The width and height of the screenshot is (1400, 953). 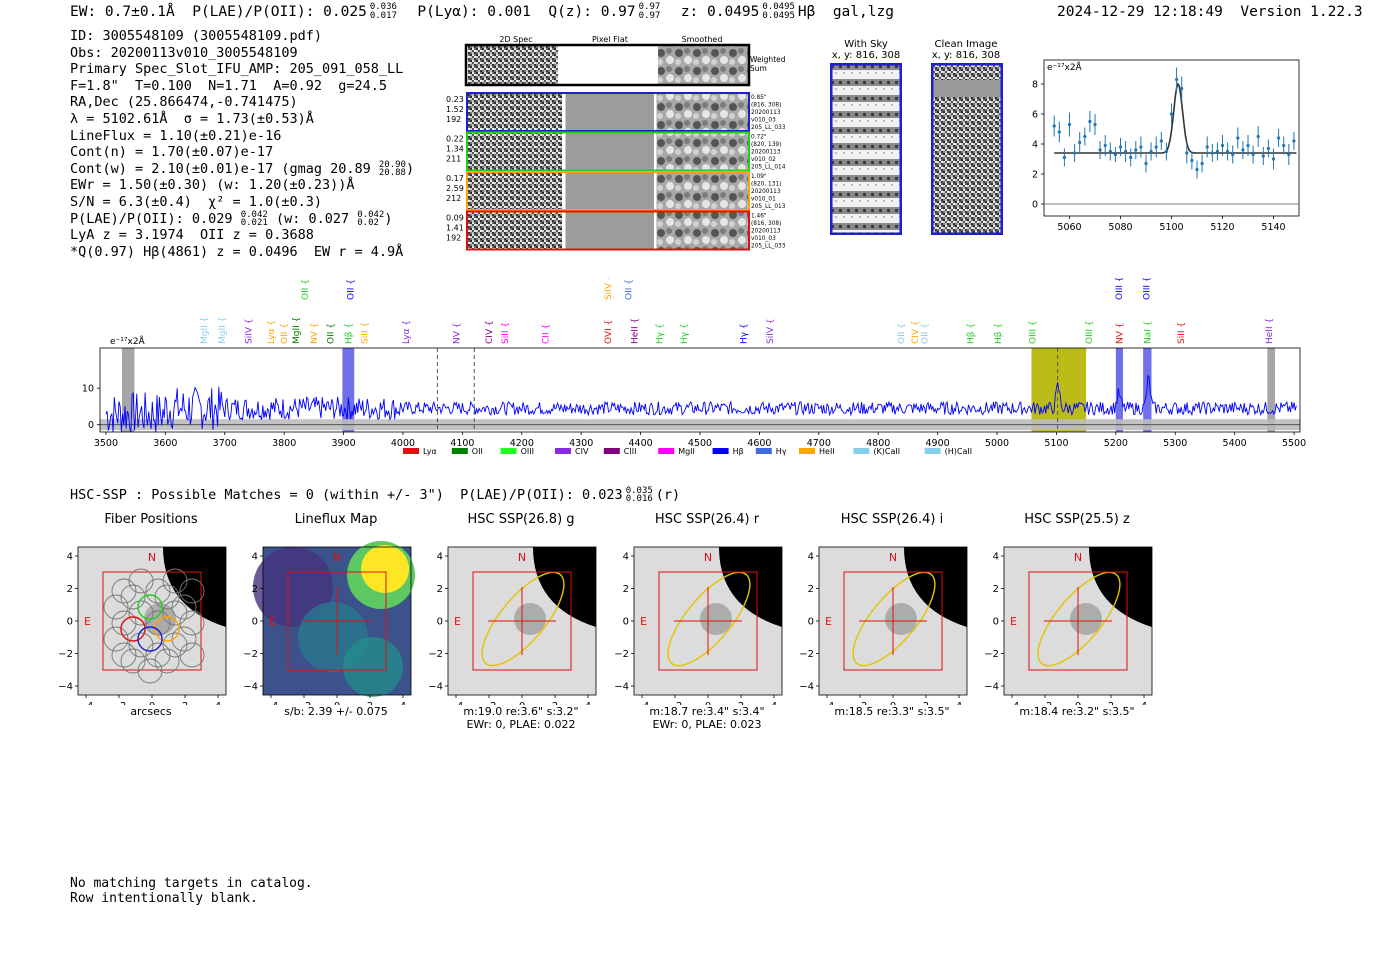 What do you see at coordinates (564, 151) in the screenshot?
I see `divider` at bounding box center [564, 151].